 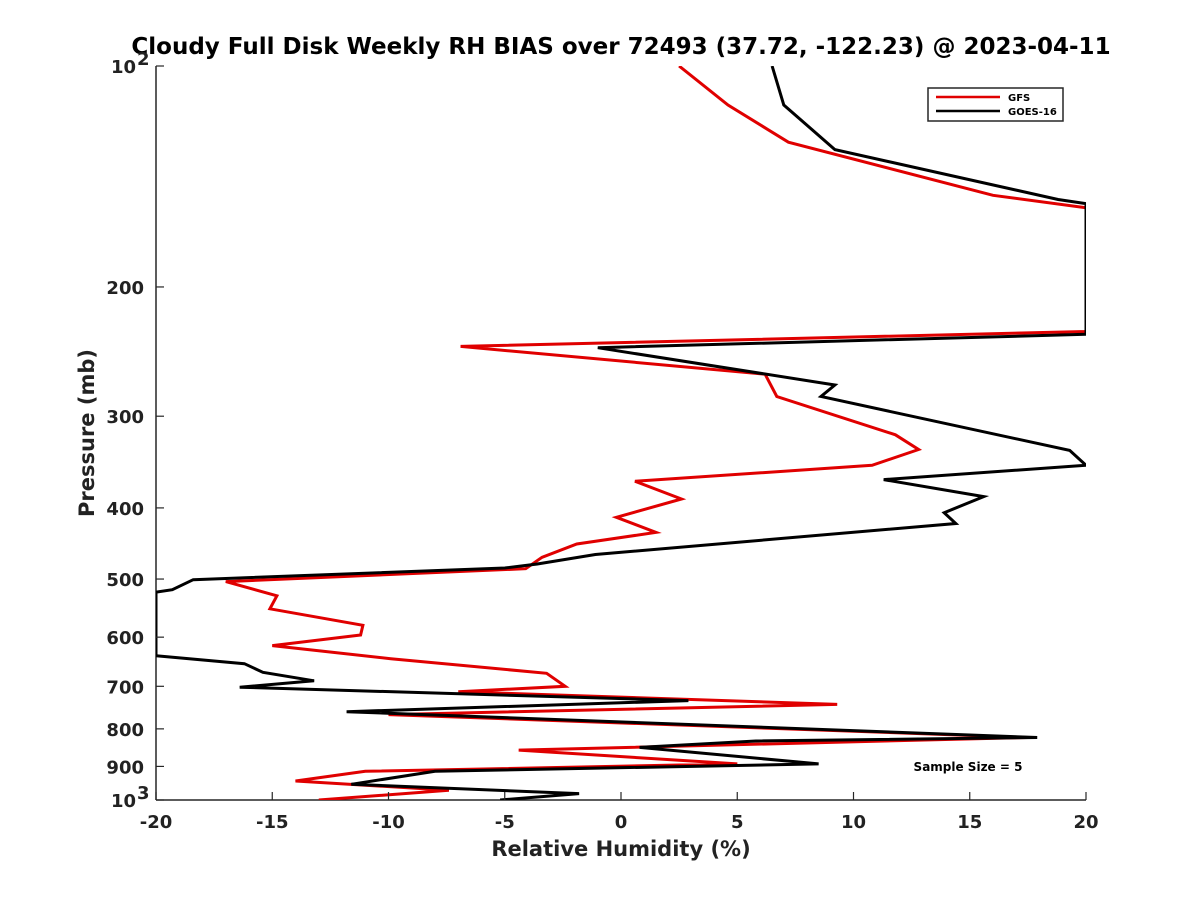 What do you see at coordinates (969, 822) in the screenshot?
I see `x-tick-label: 15` at bounding box center [969, 822].